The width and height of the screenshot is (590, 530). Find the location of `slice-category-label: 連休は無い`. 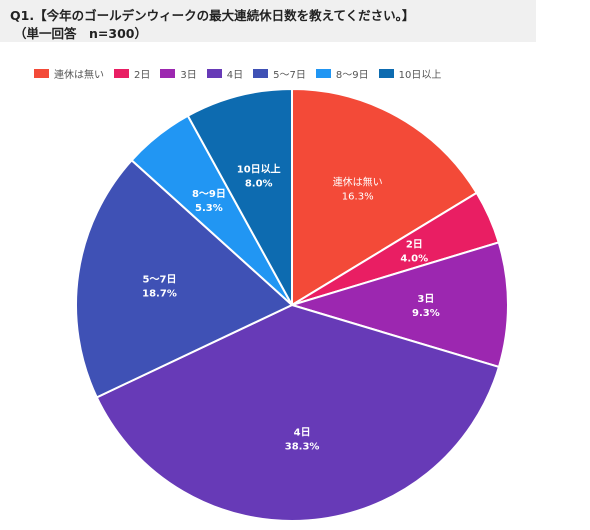

slice-category-label: 連休は無い is located at coordinates (358, 181).